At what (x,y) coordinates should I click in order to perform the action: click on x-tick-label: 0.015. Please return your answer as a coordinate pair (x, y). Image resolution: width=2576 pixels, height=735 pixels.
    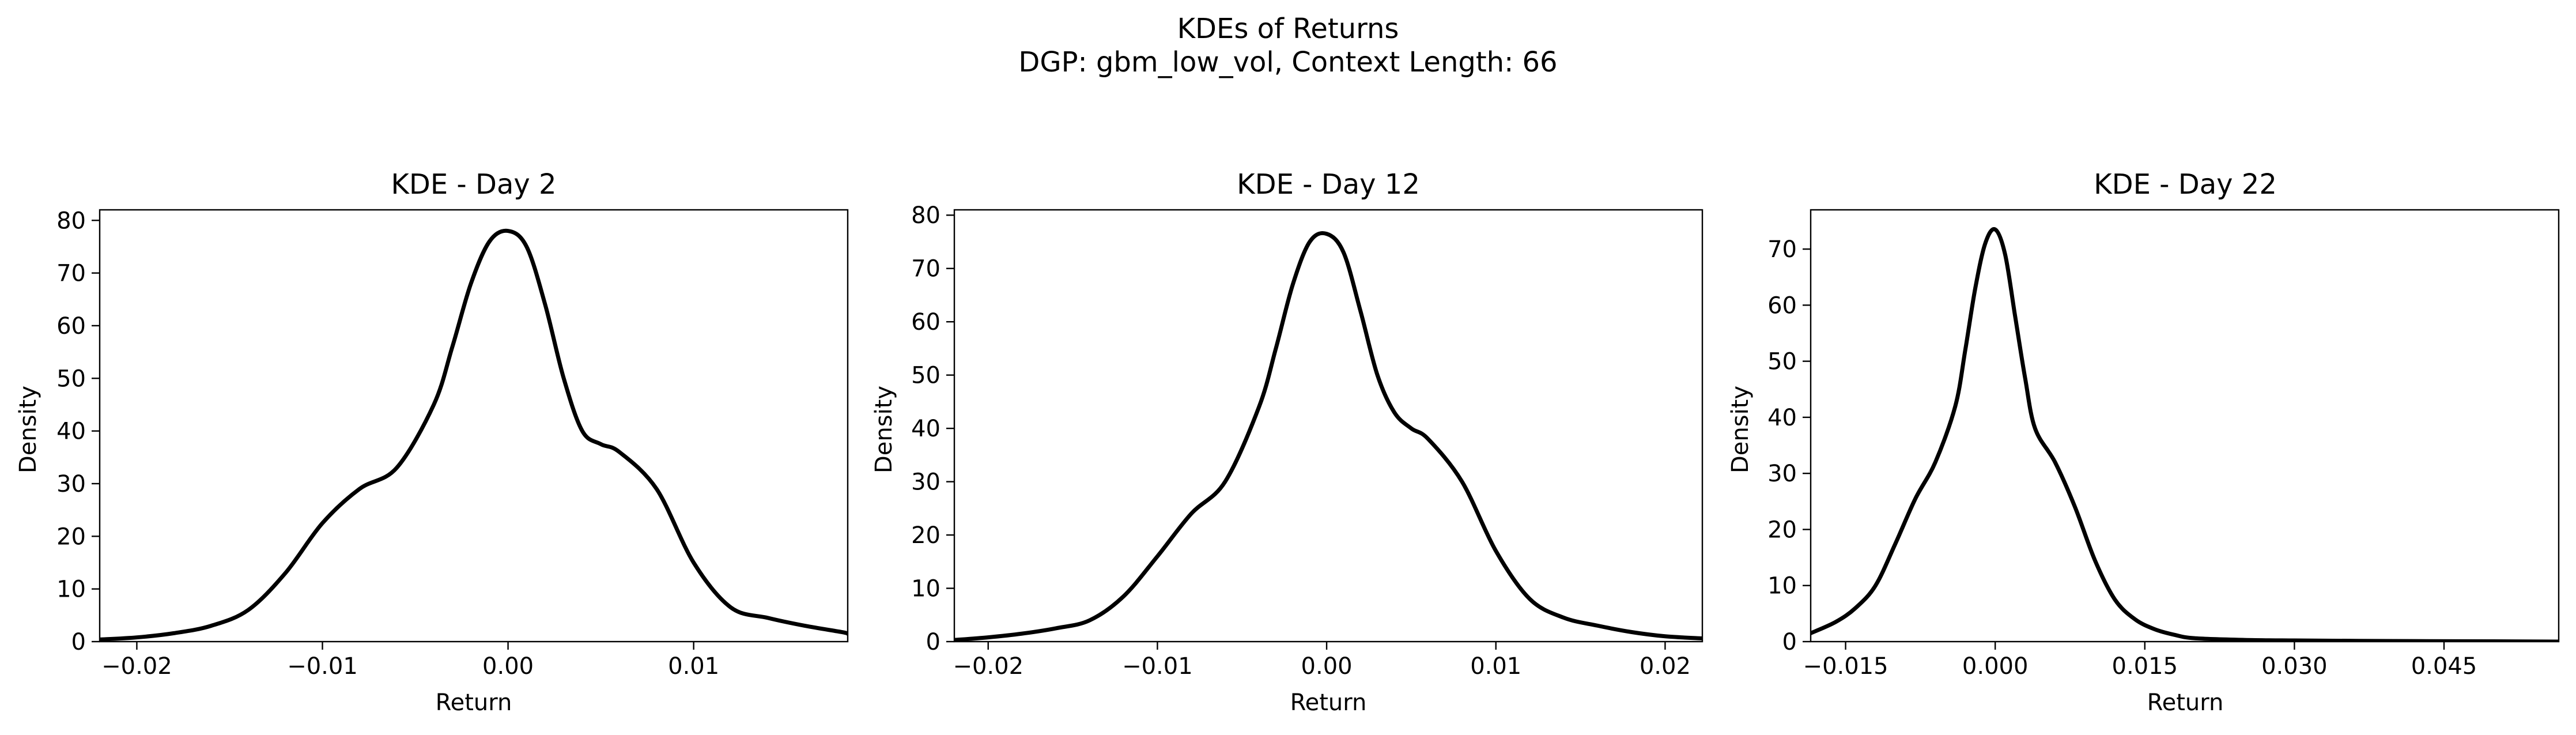
    Looking at the image, I should click on (2145, 666).